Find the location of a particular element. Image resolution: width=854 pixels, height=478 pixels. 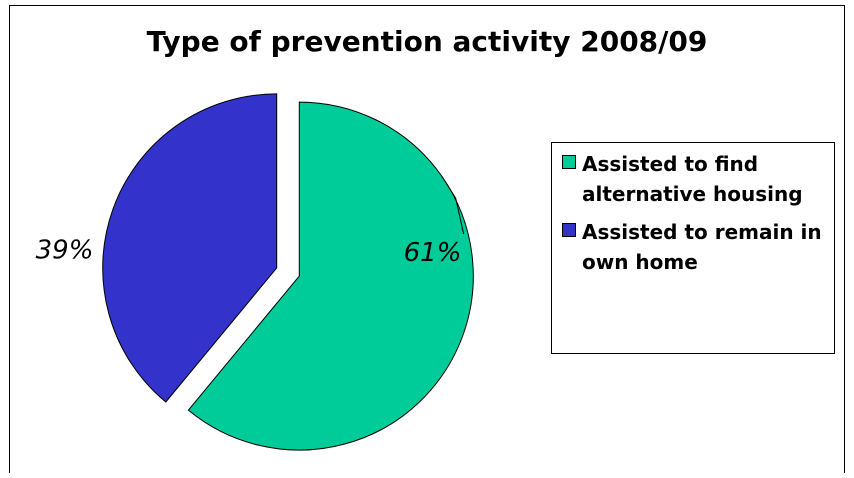

legend-item-alternative-housing: Assisted to find alternative housing is located at coordinates (694, 179).